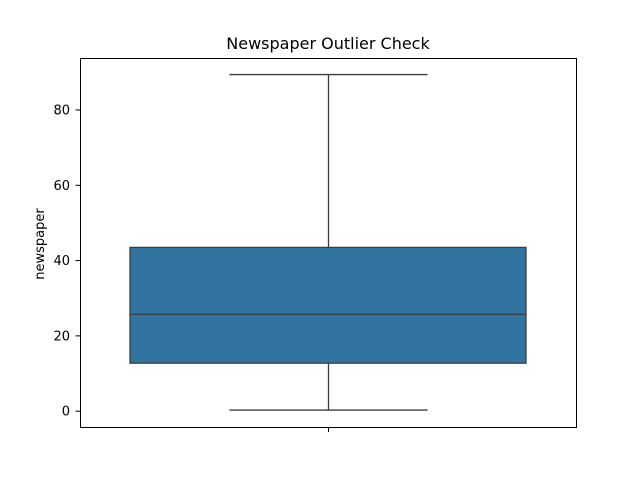 This screenshot has width=640, height=480. Describe the element at coordinates (61, 336) in the screenshot. I see `y-tick-label: 20` at that location.